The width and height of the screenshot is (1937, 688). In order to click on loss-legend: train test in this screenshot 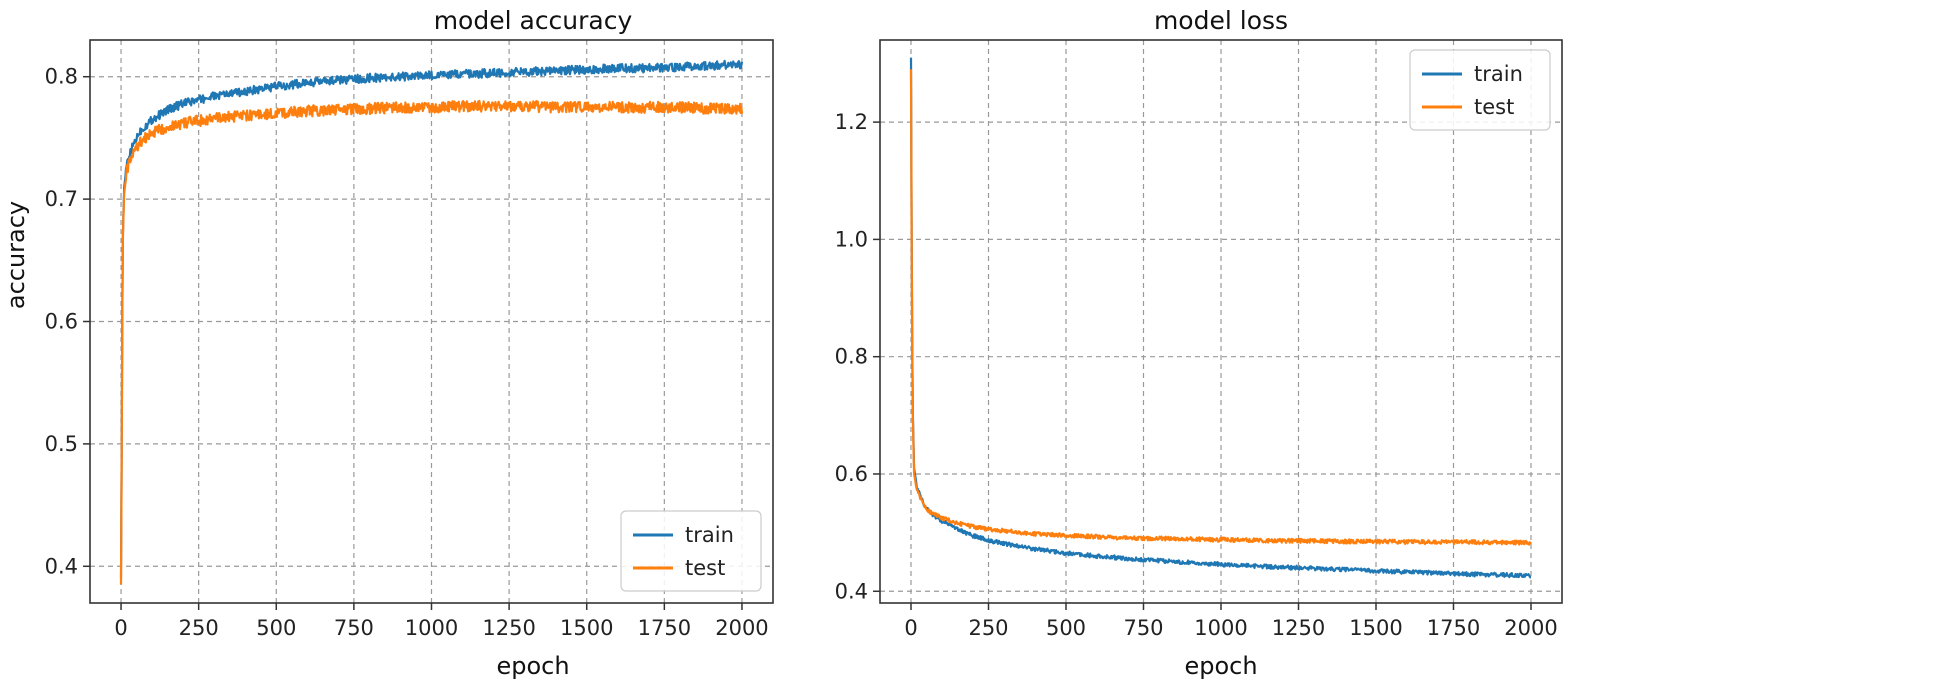, I will do `click(1480, 90)`.